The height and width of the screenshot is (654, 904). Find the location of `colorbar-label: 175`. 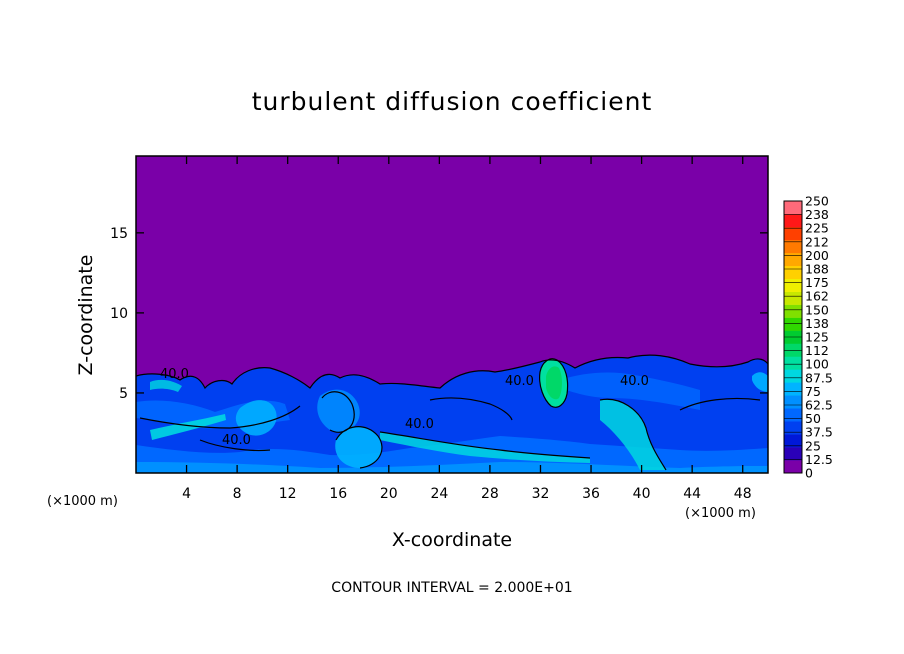

colorbar-label: 175 is located at coordinates (817, 282).